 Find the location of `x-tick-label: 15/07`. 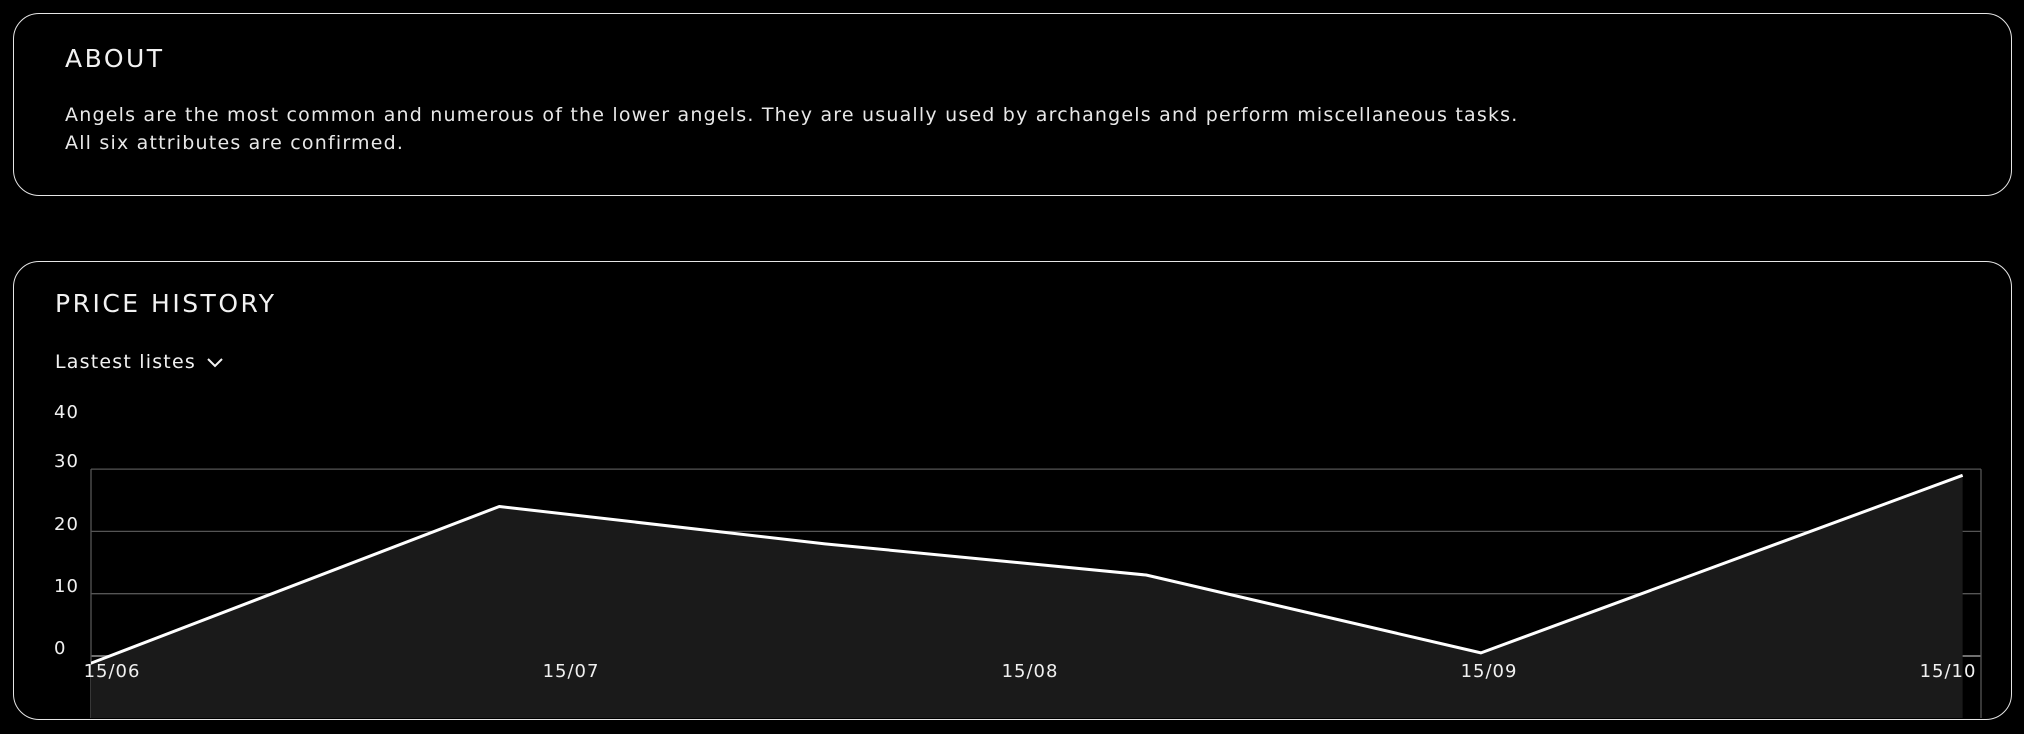

x-tick-label: 15/07 is located at coordinates (571, 671).